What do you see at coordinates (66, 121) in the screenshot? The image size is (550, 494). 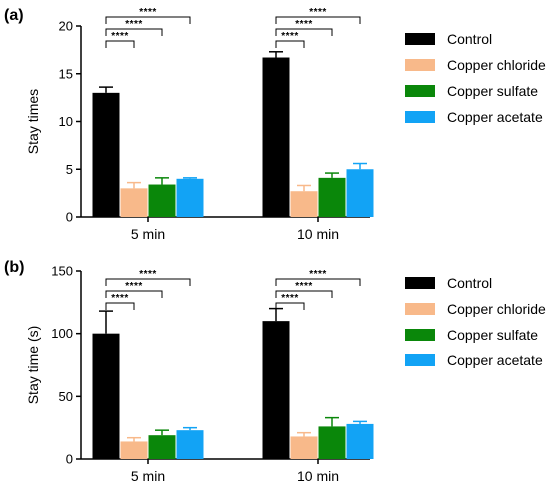 I see `y-tick-label: 10` at bounding box center [66, 121].